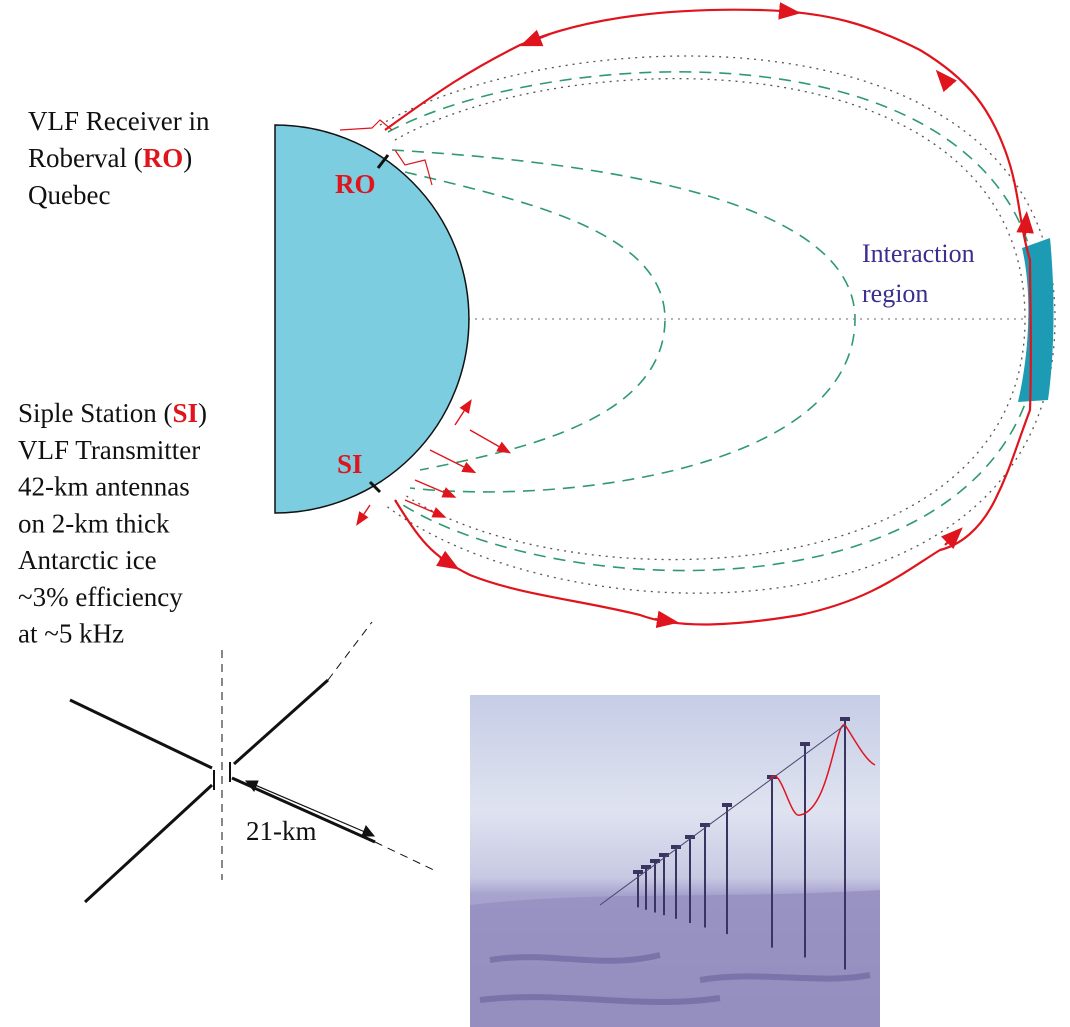  I want to click on transmitter-line: 42-km antennas, so click(104, 487).